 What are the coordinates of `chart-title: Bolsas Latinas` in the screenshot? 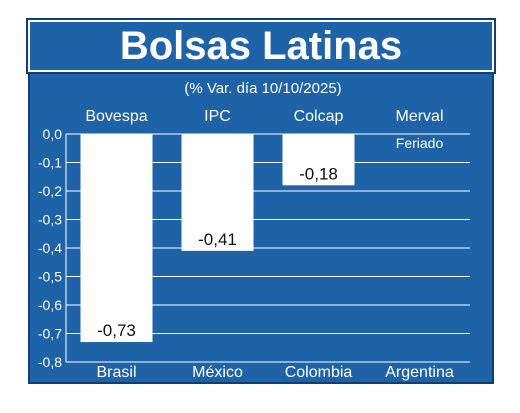 It's located at (261, 46).